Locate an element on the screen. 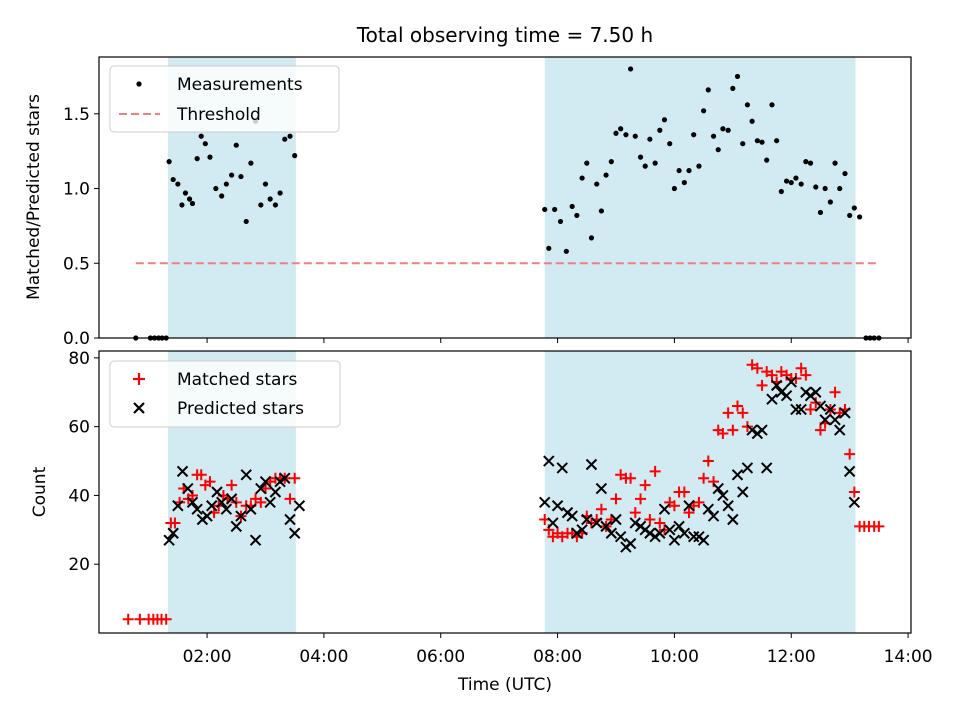  matched-legend-marker is located at coordinates (139, 379).